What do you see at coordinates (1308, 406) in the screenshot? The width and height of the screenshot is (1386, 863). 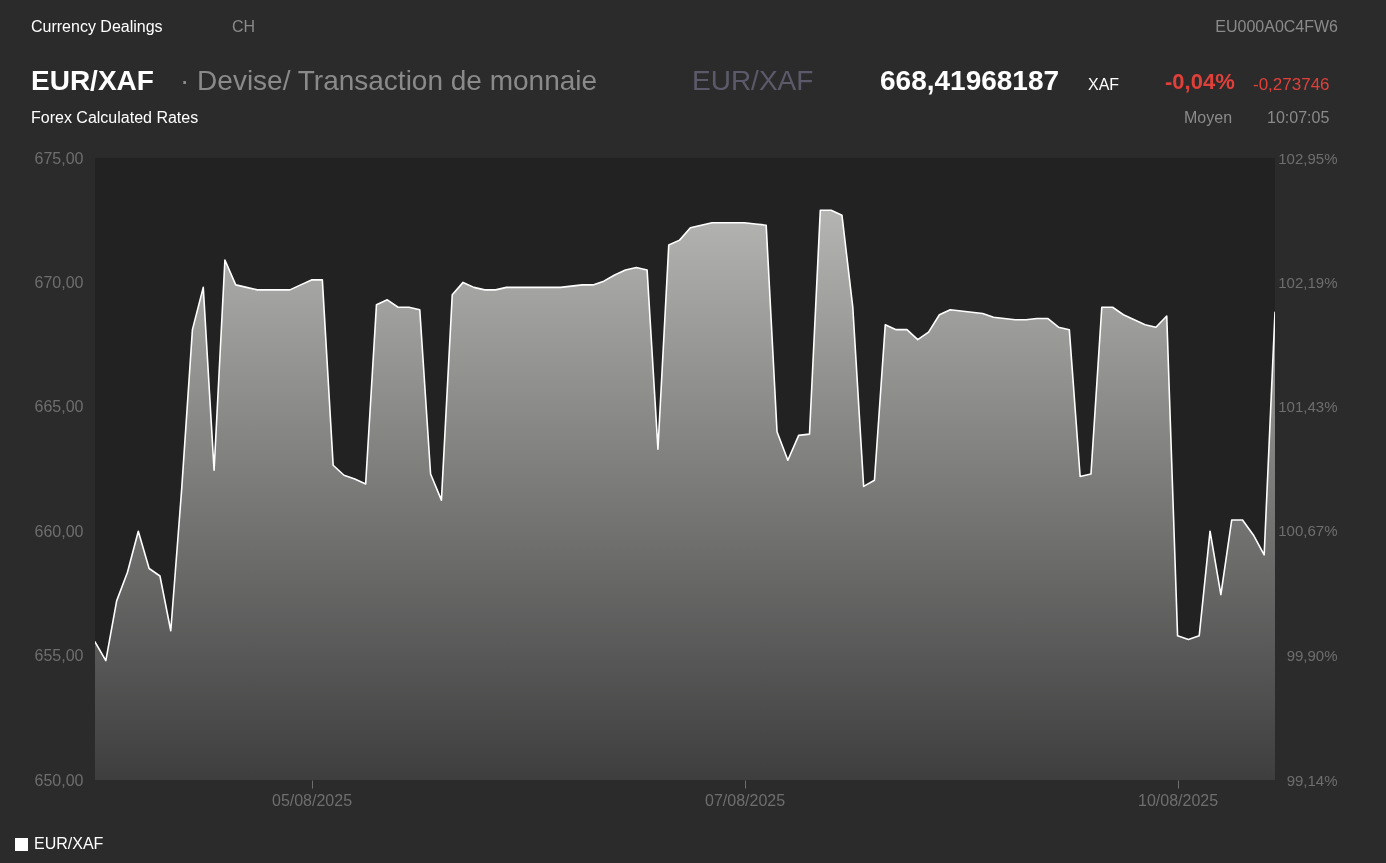 I see `y2-tick-label: 101,43%` at bounding box center [1308, 406].